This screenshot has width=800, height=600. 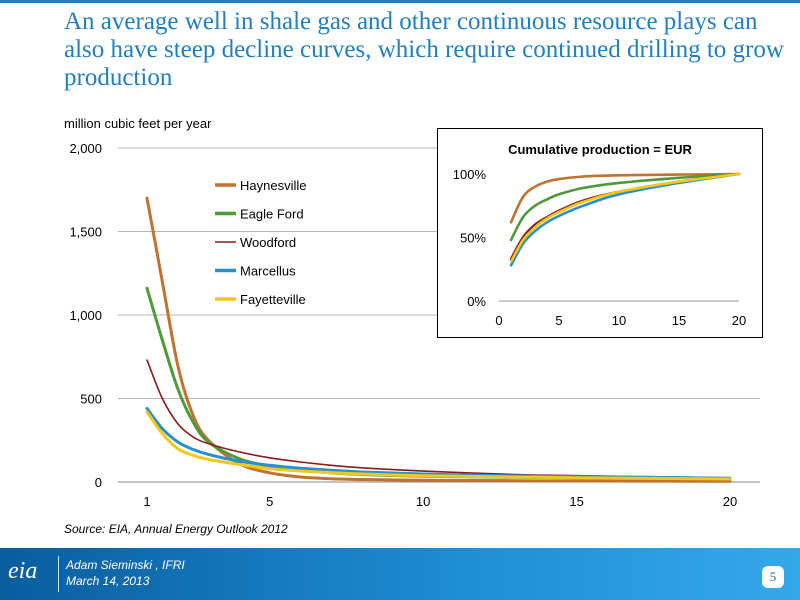 What do you see at coordinates (98, 482) in the screenshot?
I see `y-tick-label: 0` at bounding box center [98, 482].